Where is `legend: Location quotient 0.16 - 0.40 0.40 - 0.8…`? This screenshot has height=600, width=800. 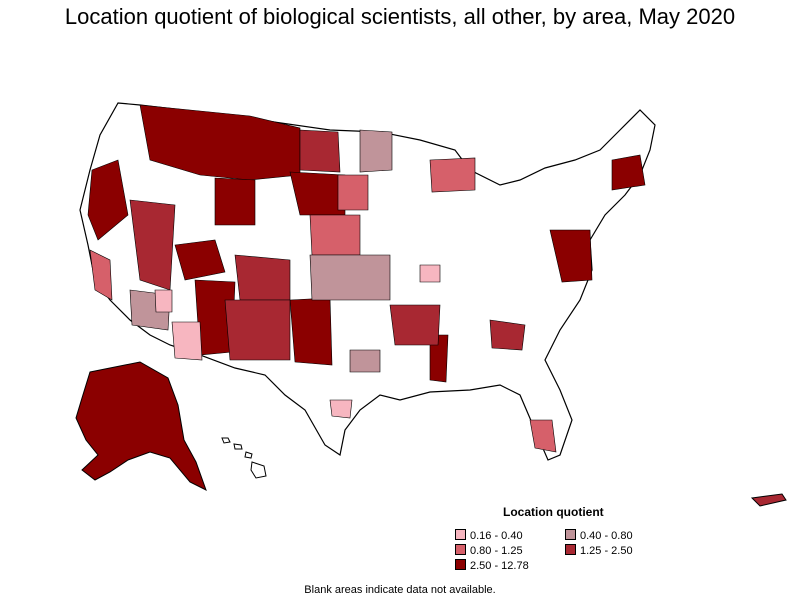
legend: Location quotient 0.16 - 0.40 0.40 - 0.8… is located at coordinates (570, 540).